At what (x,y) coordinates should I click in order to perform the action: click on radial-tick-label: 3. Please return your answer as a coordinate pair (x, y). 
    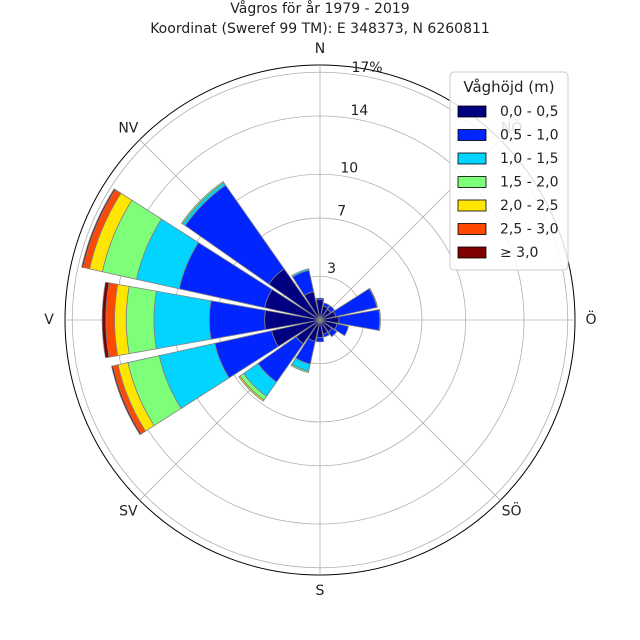
    Looking at the image, I should click on (331, 269).